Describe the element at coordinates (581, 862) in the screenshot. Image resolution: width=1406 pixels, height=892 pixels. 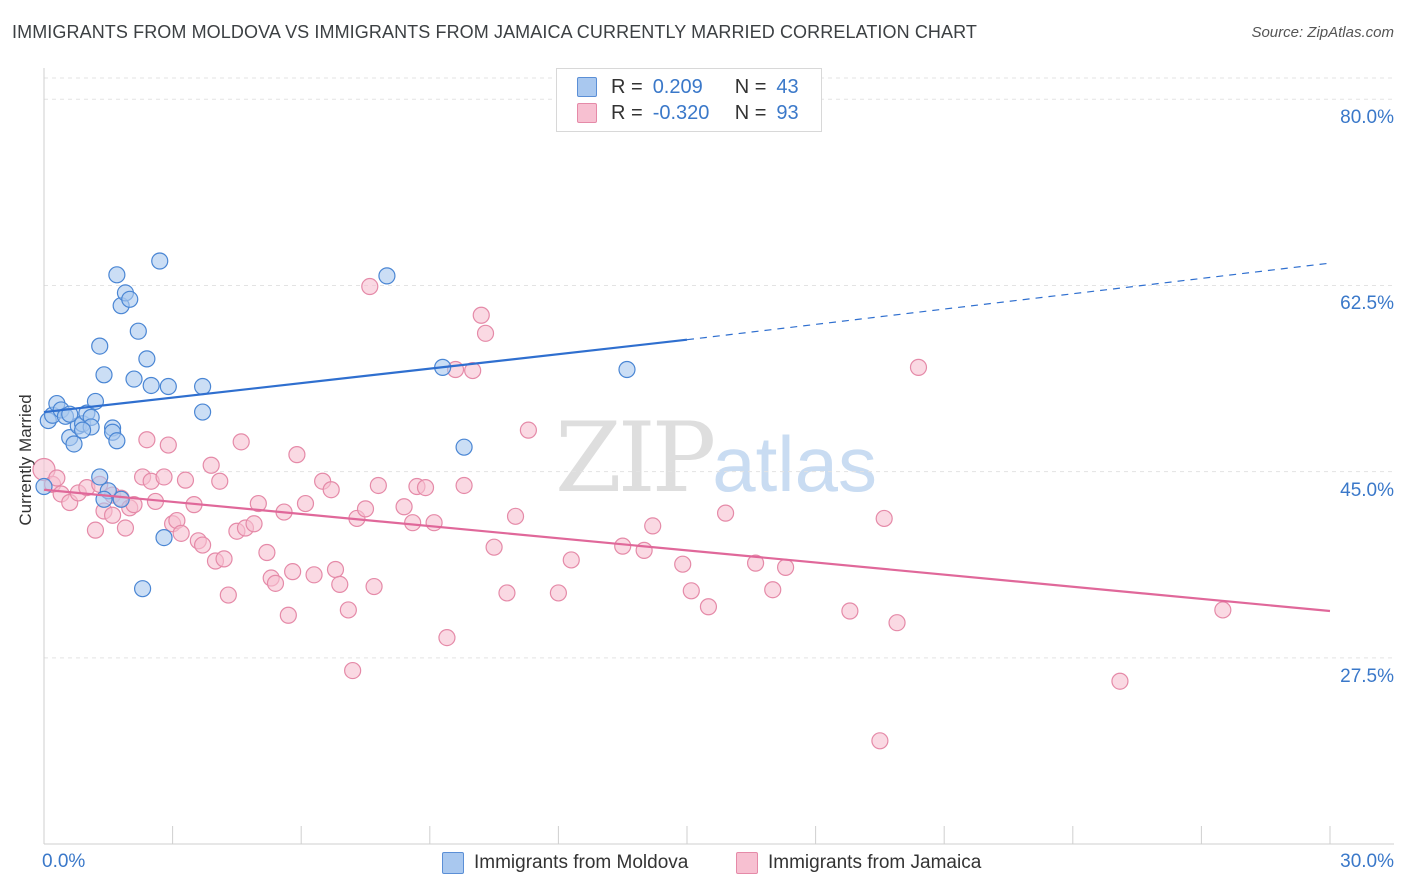
I see `bottom-legend-label-moldova: Immigrants from Moldova` at that location.